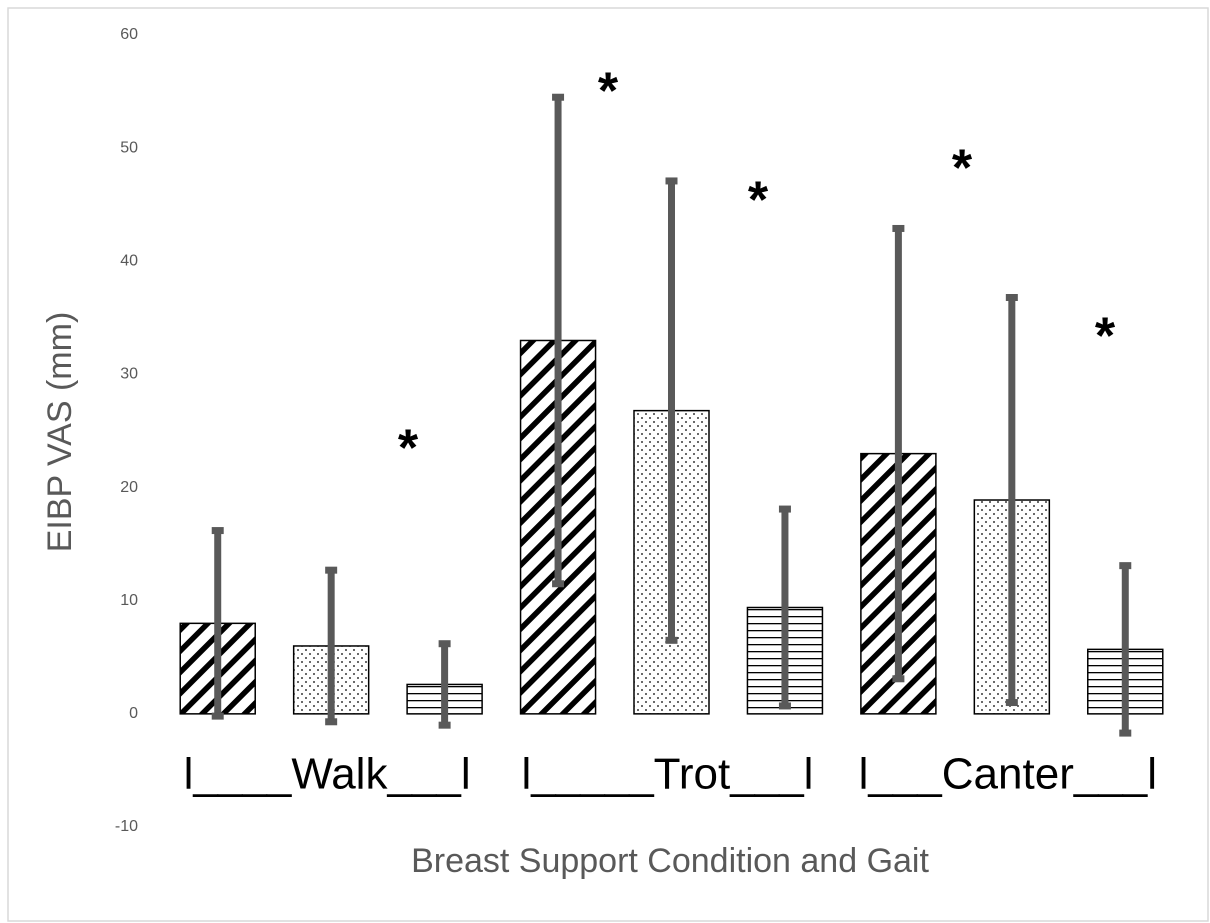  Describe the element at coordinates (327, 774) in the screenshot. I see `group-label: l____Walk___l` at that location.